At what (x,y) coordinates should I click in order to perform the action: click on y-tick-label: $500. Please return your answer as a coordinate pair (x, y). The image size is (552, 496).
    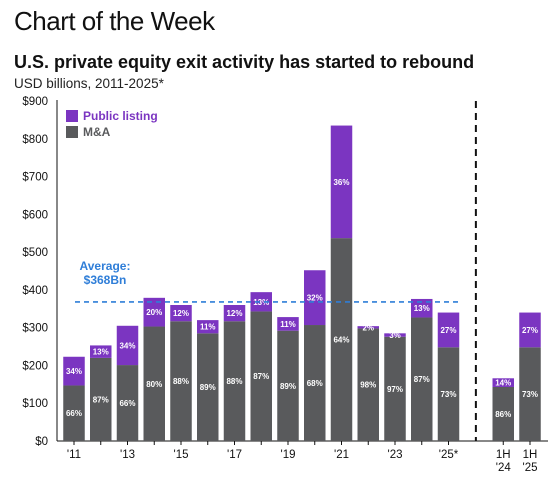
    Looking at the image, I should click on (35, 253).